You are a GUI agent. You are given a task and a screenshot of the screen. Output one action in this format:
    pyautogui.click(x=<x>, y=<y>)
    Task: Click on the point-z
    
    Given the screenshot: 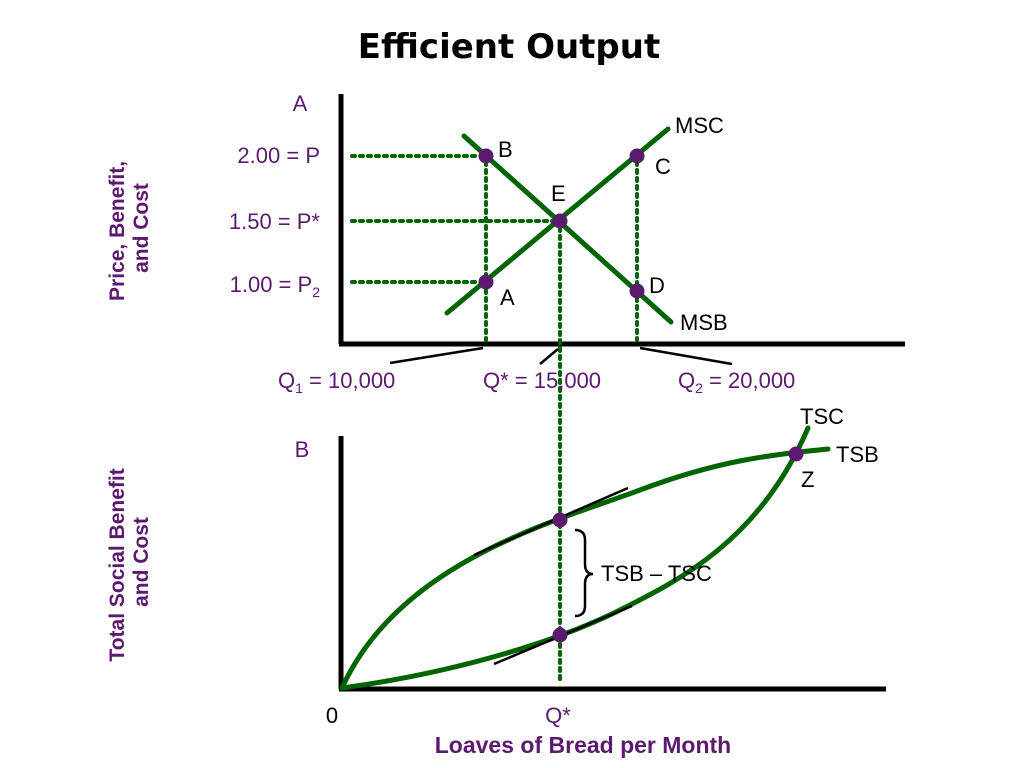 What is the action you would take?
    pyautogui.click(x=796, y=454)
    